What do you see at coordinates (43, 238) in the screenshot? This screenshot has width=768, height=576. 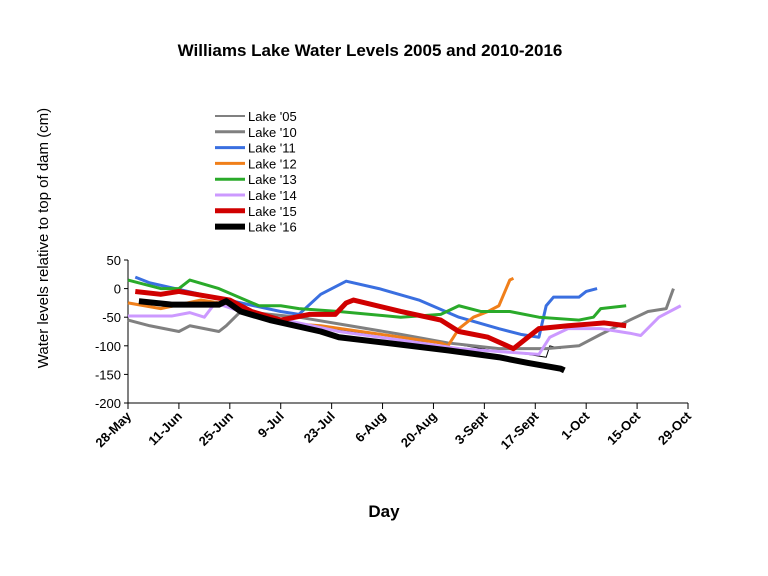 I see `y-axis-label: Water levels relative to top of dam (cm)` at bounding box center [43, 238].